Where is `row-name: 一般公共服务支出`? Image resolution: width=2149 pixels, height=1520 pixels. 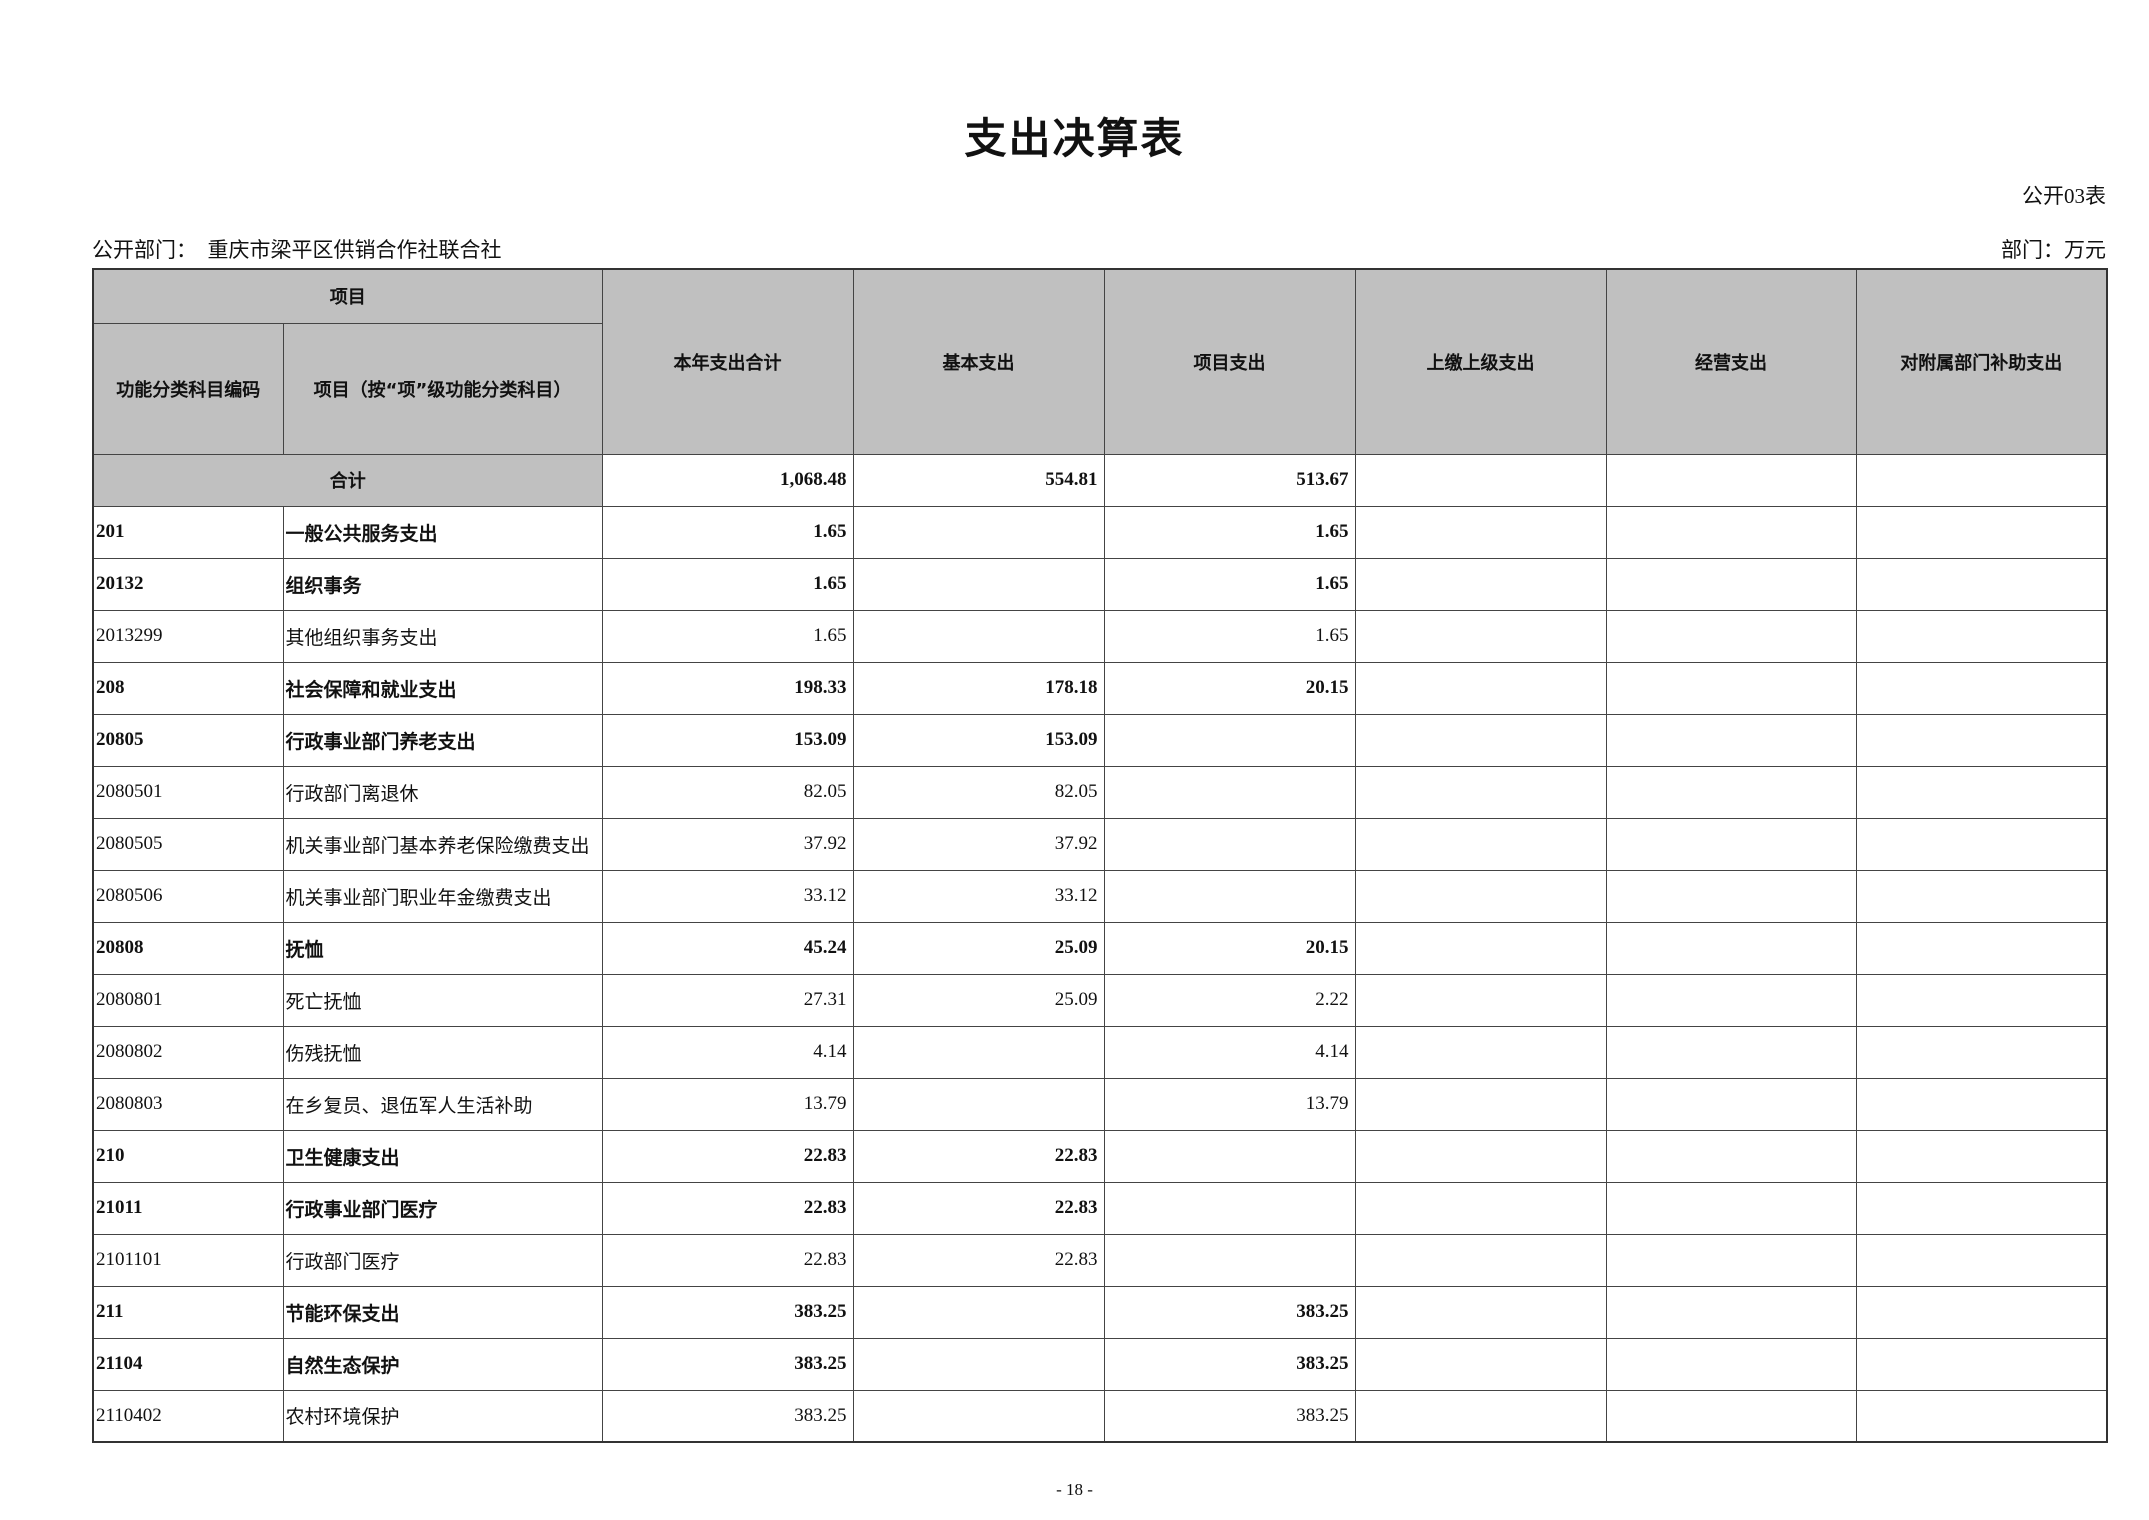 row-name: 一般公共服务支出 is located at coordinates (442, 532).